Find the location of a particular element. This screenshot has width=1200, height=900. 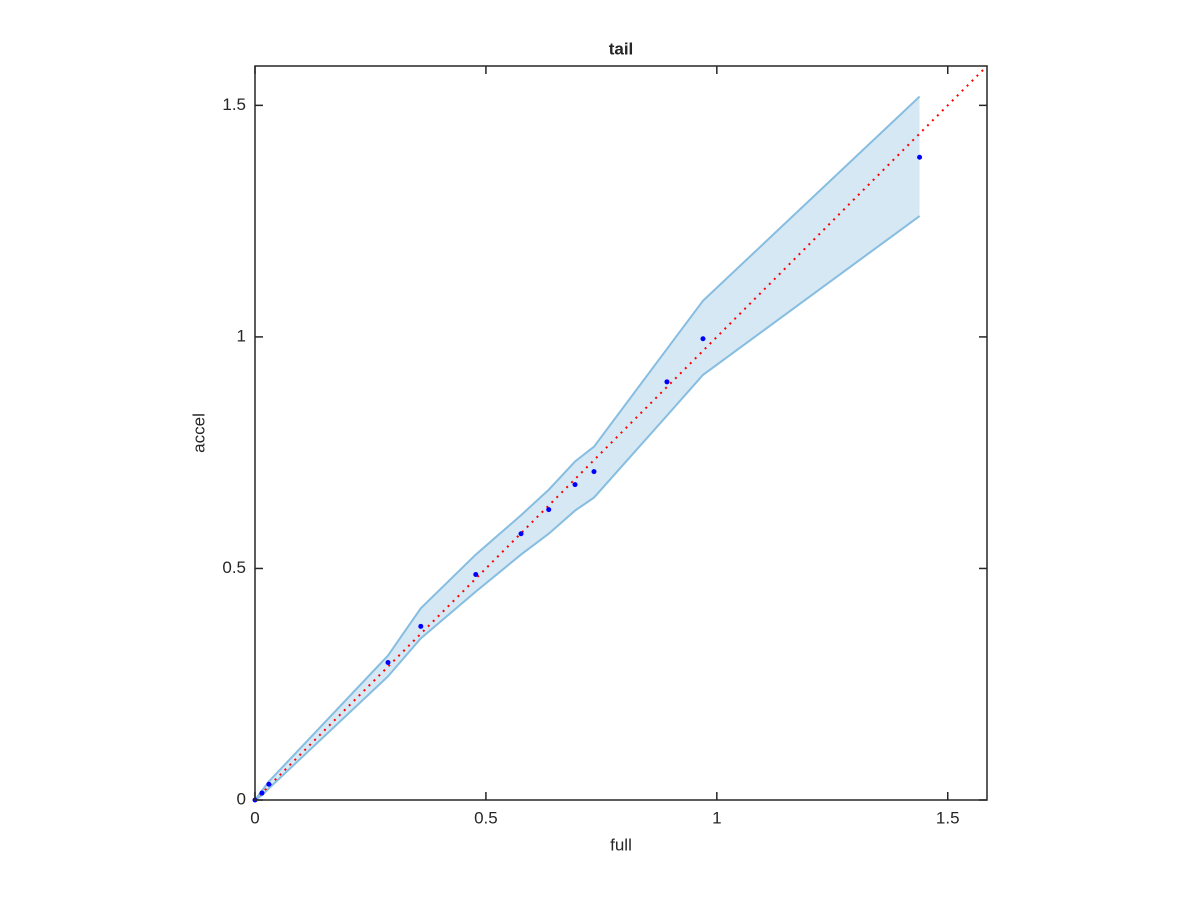

x-tick-label: 1 is located at coordinates (716, 817).